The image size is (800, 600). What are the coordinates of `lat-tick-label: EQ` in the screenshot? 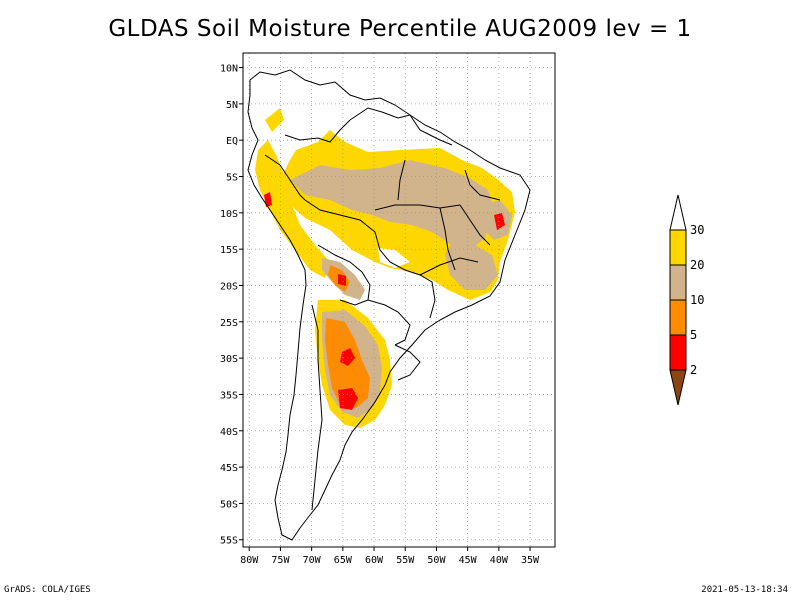 It's located at (232, 141).